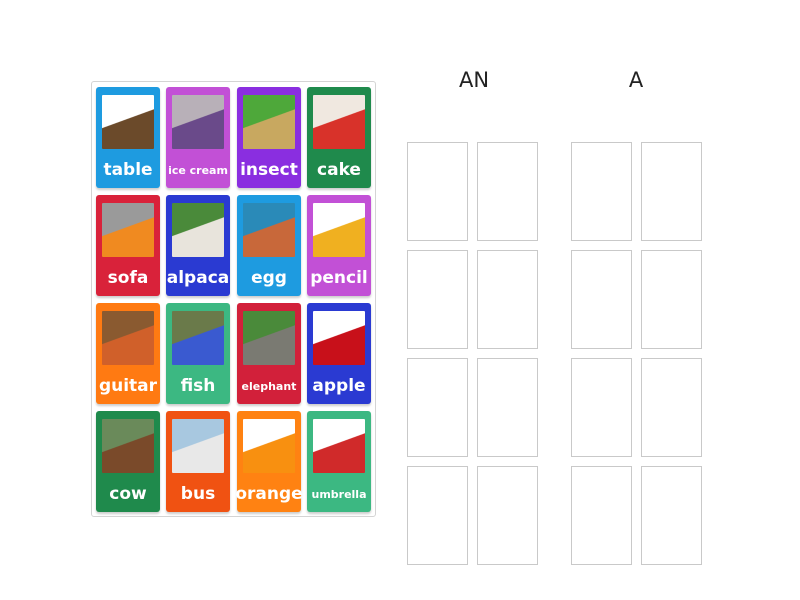 Image resolution: width=800 pixels, height=600 pixels. I want to click on elephant-image, so click(269, 338).